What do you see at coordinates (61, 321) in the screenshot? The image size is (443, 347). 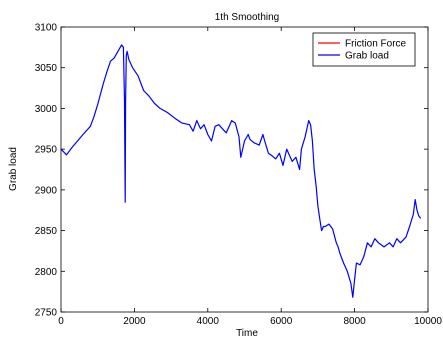 I see `x-tick-label: 0` at bounding box center [61, 321].